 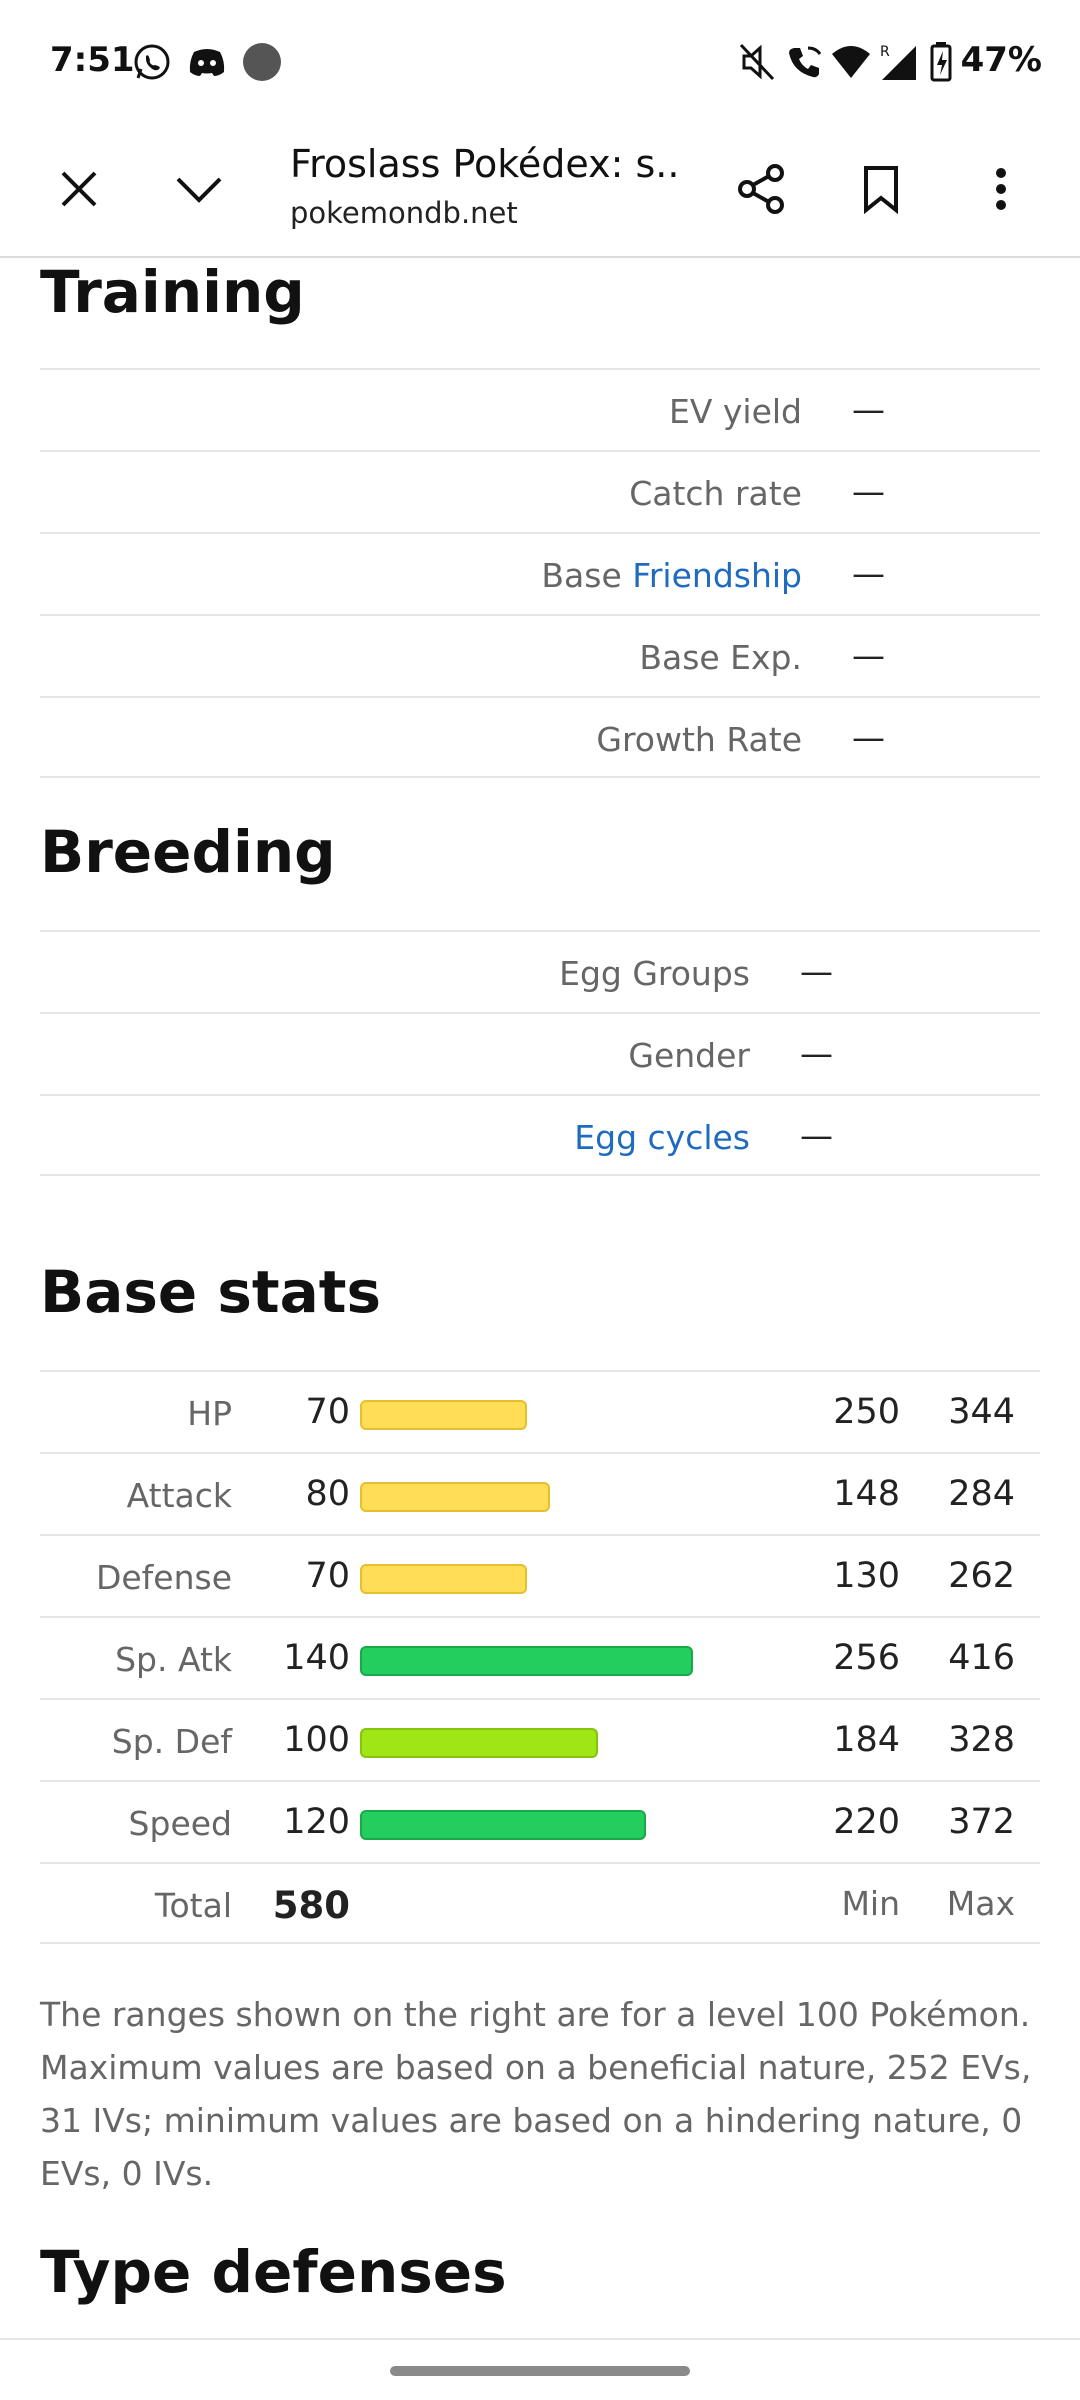 I want to click on close-icon, so click(x=79, y=189).